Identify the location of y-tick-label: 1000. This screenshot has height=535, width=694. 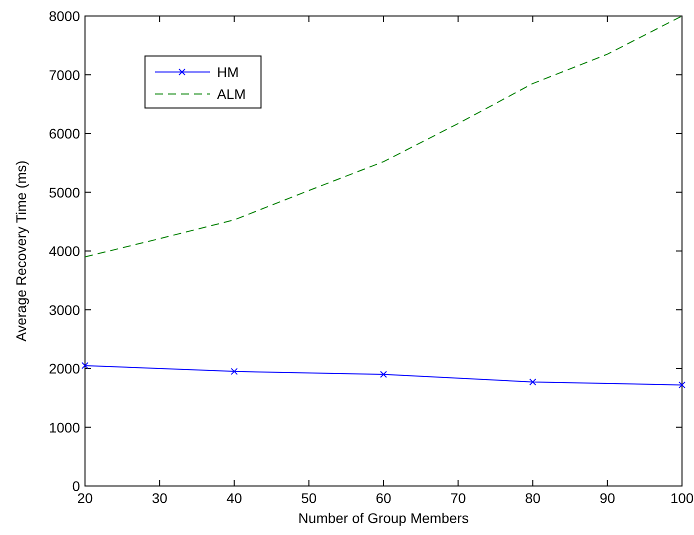
(64, 427).